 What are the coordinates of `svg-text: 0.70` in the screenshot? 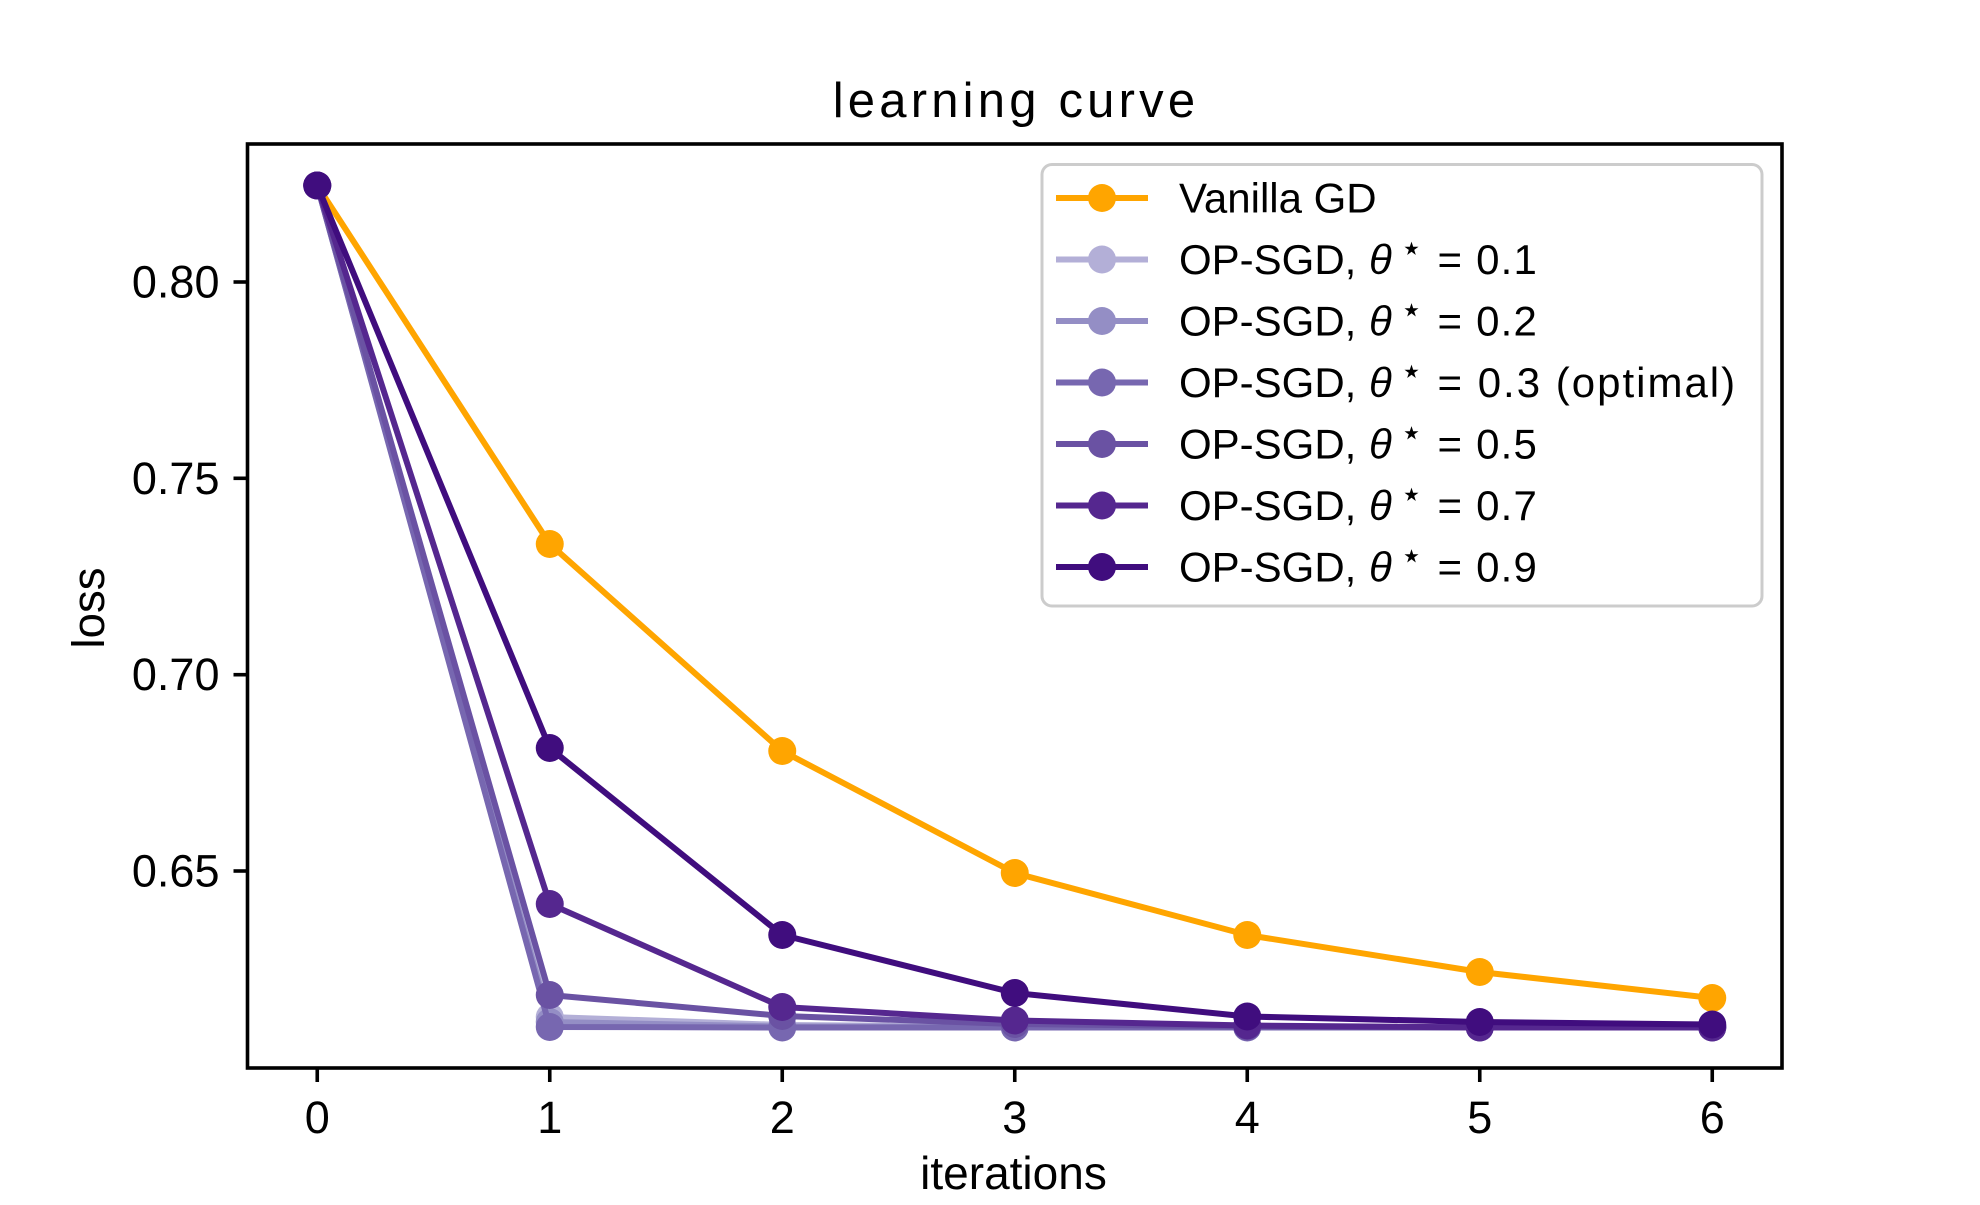 It's located at (176, 674).